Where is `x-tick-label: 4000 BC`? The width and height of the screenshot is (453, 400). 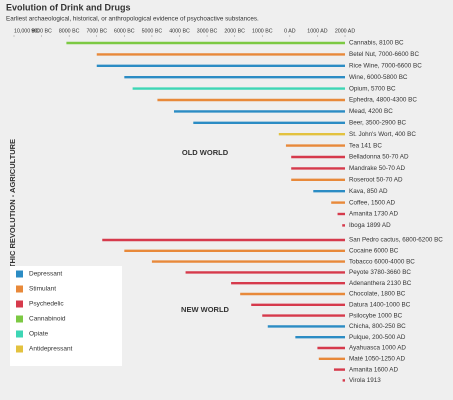 x-tick-label: 4000 BC is located at coordinates (179, 31).